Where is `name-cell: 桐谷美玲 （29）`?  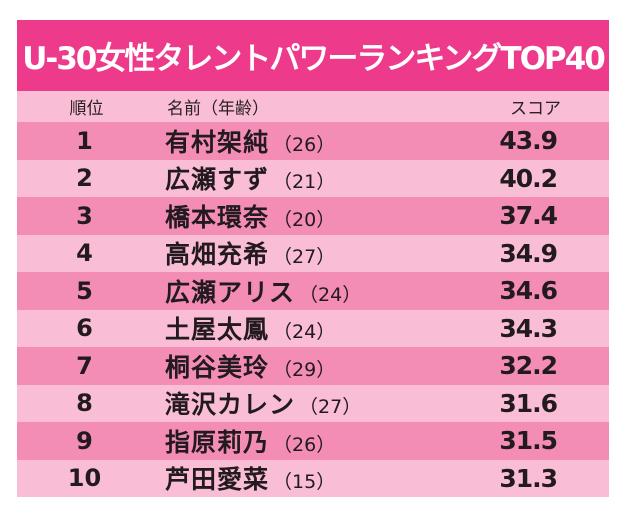
name-cell: 桐谷美玲 （29） is located at coordinates (280, 366).